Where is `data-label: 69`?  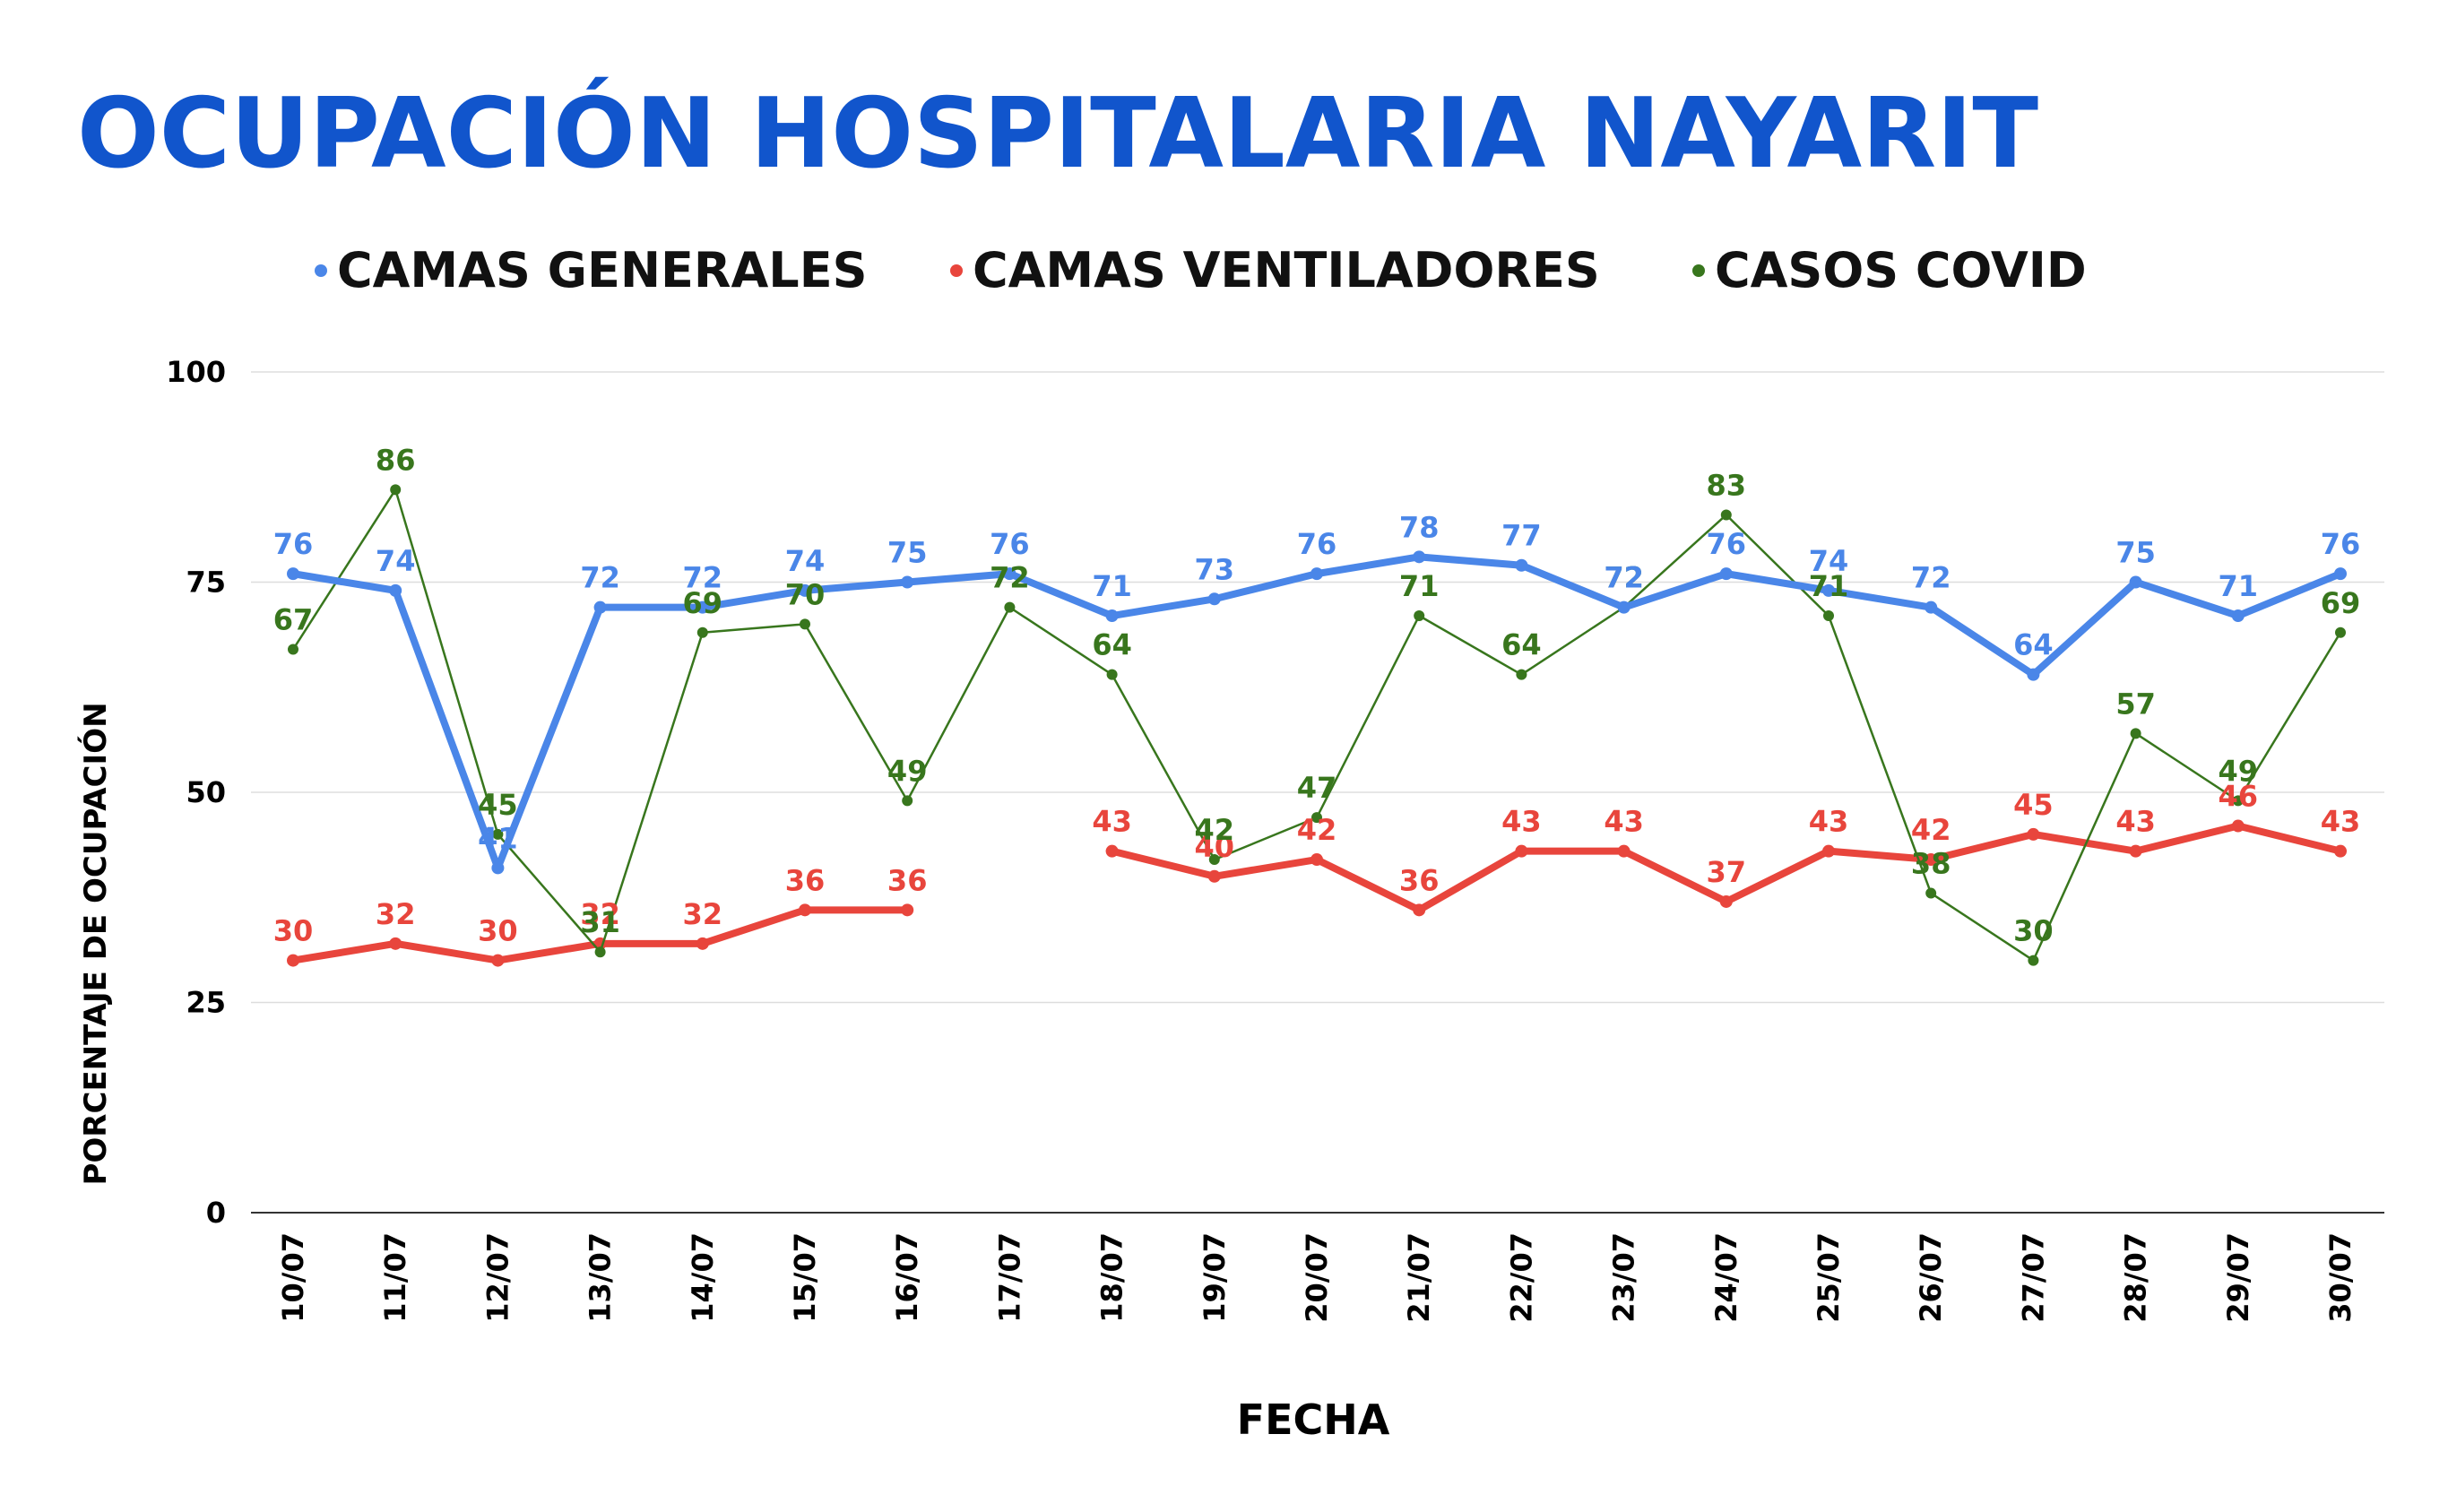
data-label: 69 is located at coordinates (2341, 603).